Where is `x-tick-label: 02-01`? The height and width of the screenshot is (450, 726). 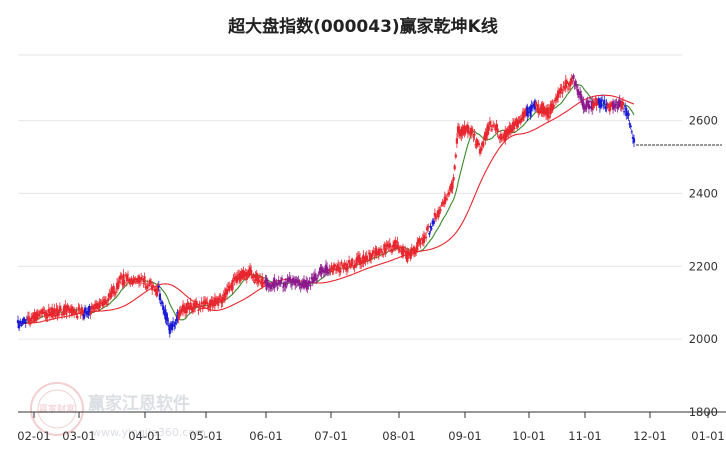
x-tick-label: 02-01 is located at coordinates (33, 436).